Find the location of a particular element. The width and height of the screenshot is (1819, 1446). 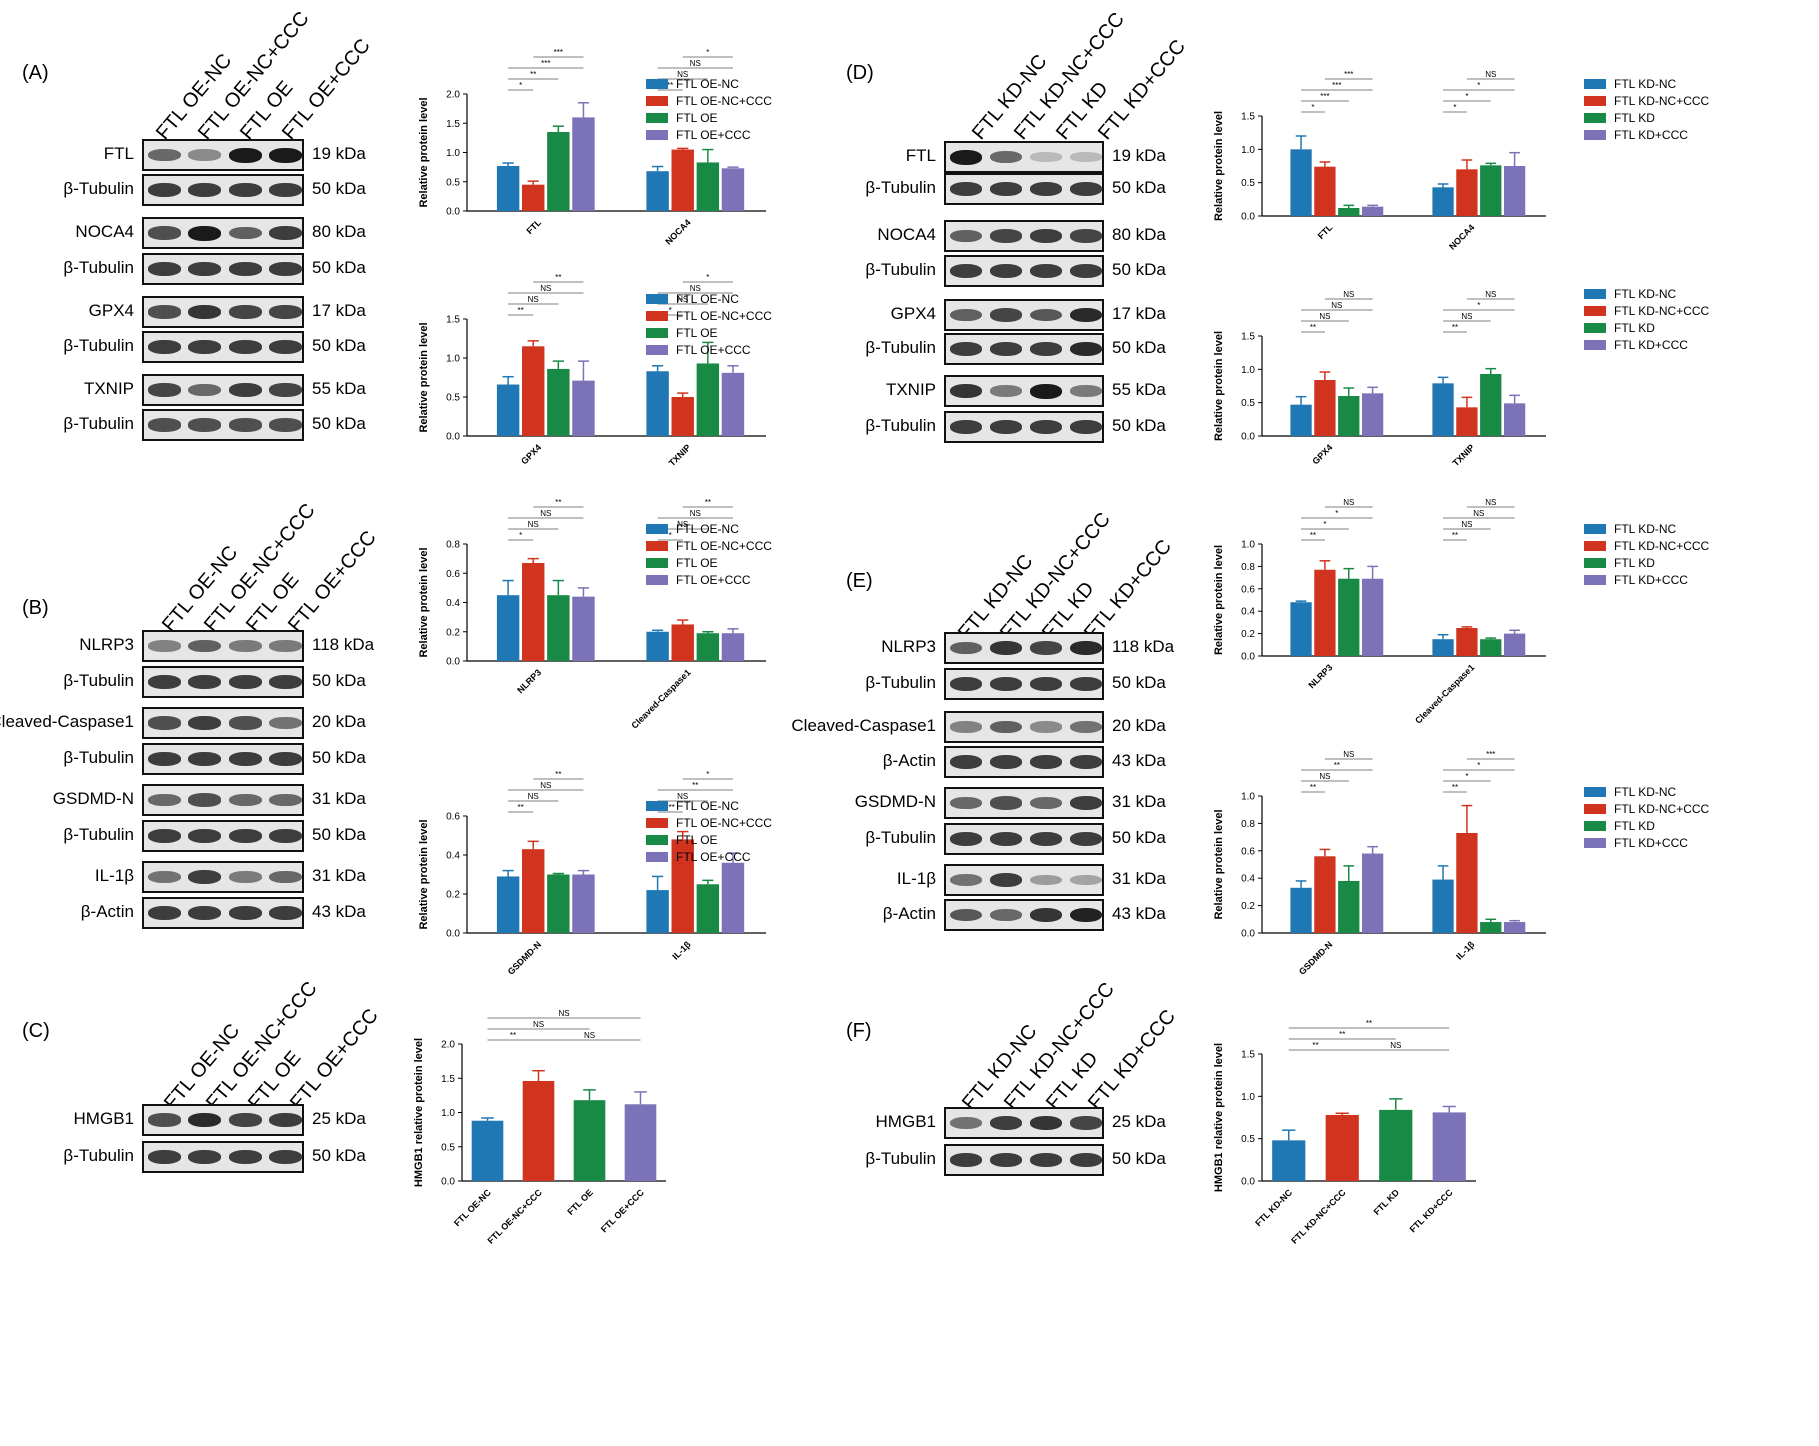

x-category-label: TXNIP is located at coordinates (1464, 455).